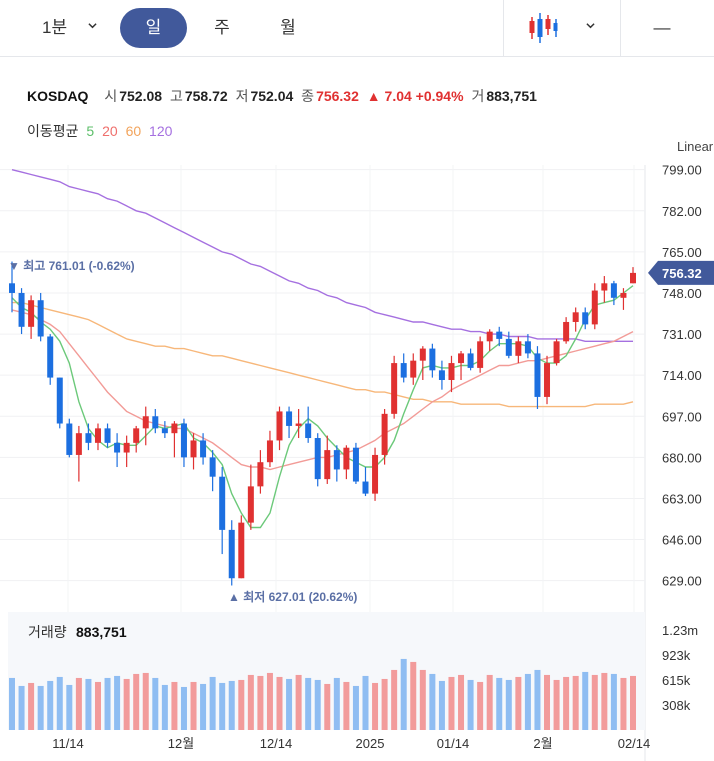  I want to click on volume-panel-label: 거래량, so click(47, 632).